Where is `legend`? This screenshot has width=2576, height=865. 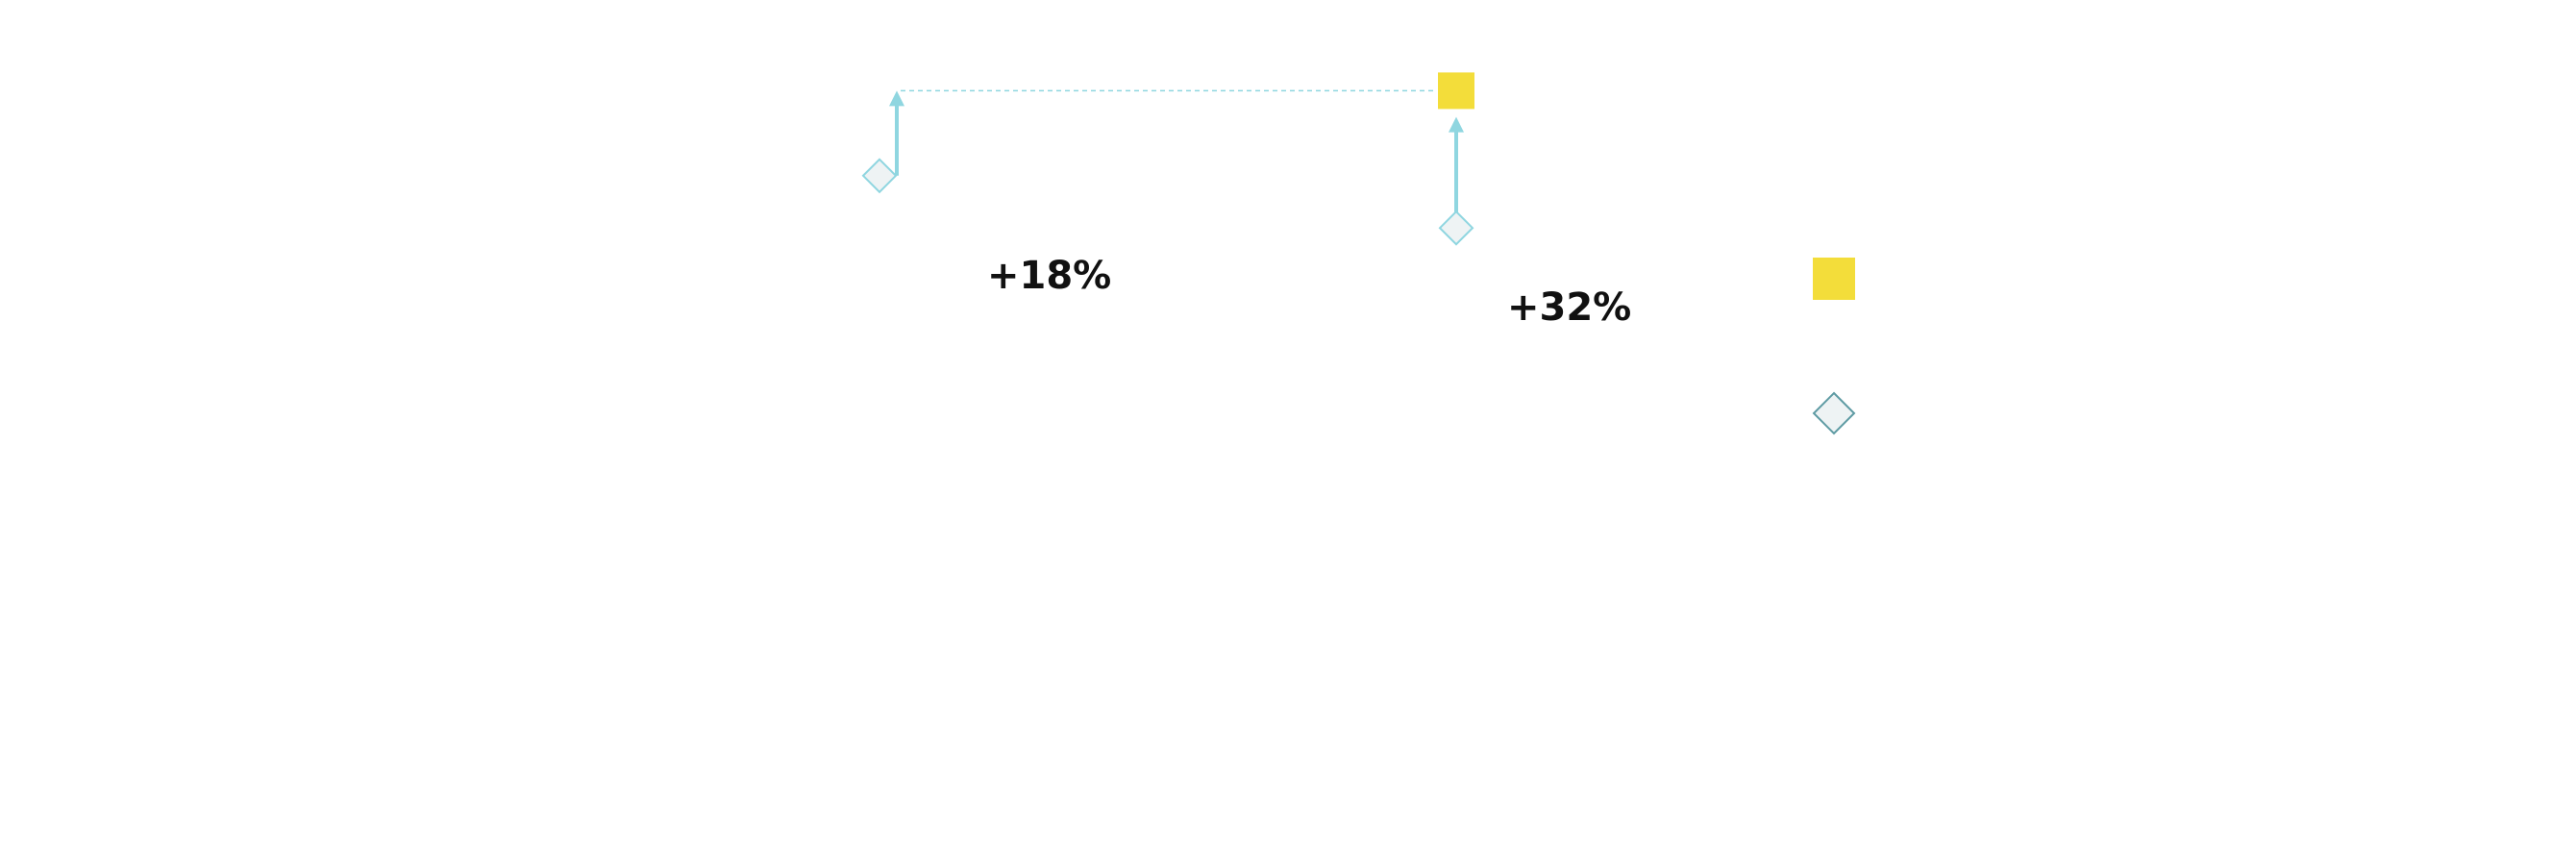
legend is located at coordinates (1834, 346).